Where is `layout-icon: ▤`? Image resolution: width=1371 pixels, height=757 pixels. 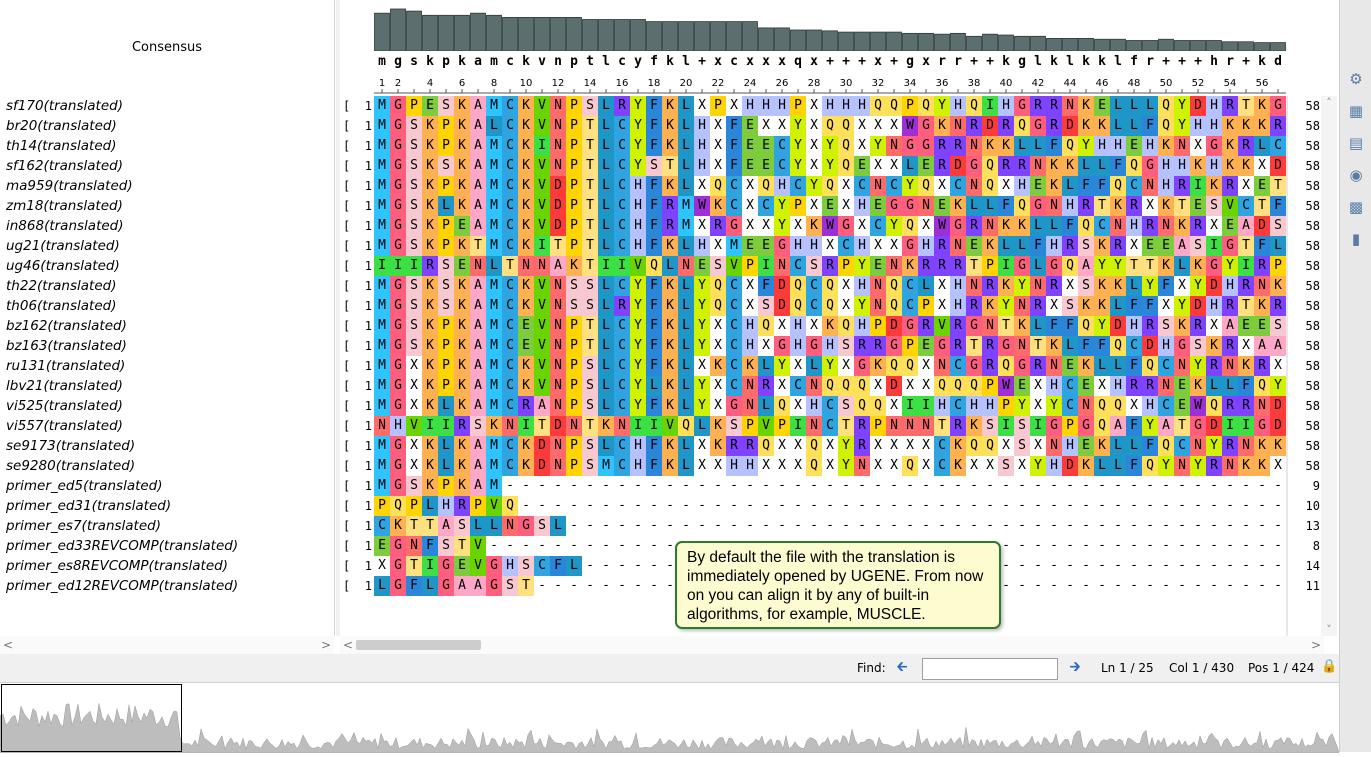
layout-icon: ▤ is located at coordinates (1356, 143).